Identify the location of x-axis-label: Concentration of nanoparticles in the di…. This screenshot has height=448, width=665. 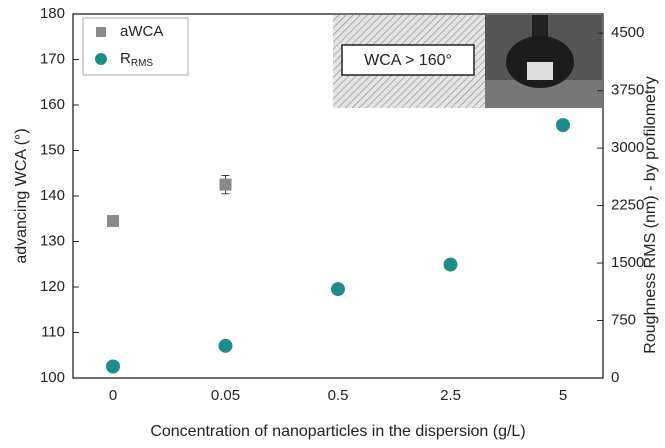
(337, 431).